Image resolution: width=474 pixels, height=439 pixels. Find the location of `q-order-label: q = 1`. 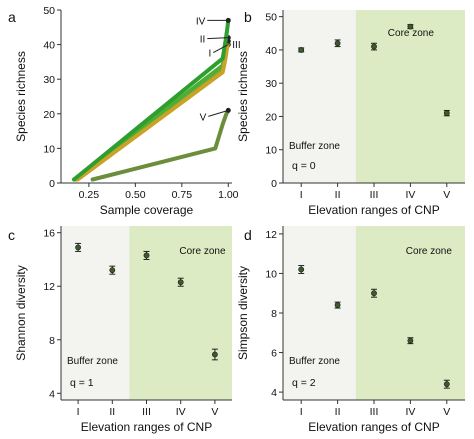

q-order-label: q = 1 is located at coordinates (82, 383).